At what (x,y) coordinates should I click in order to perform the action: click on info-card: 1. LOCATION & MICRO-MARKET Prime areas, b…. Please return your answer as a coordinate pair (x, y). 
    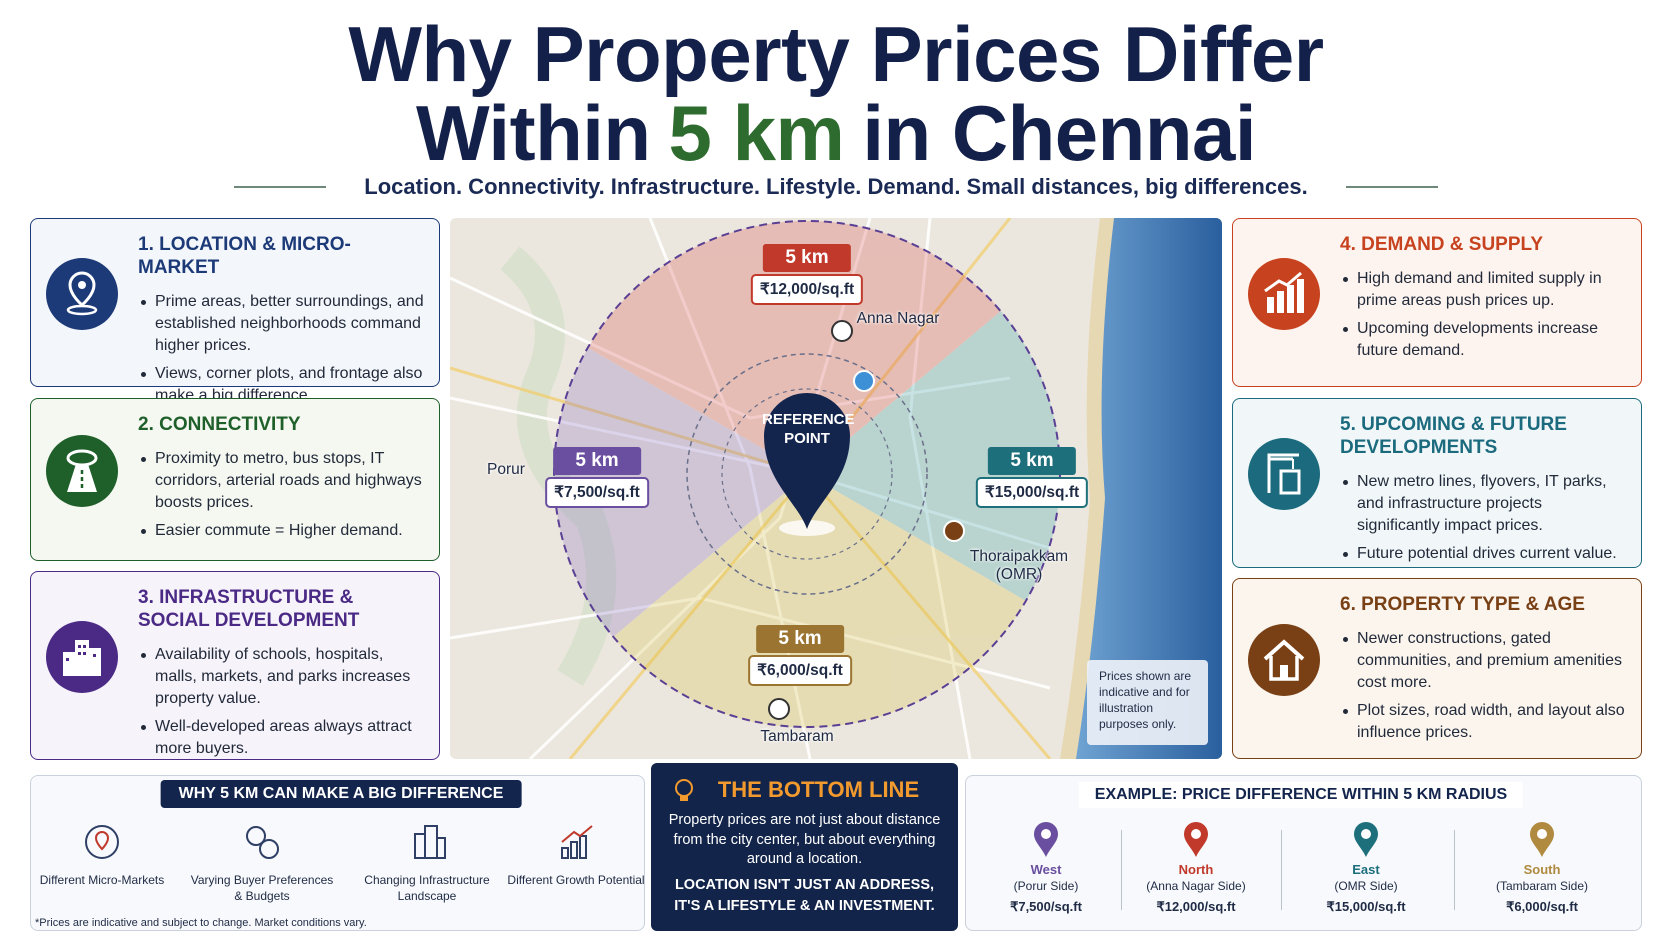
    Looking at the image, I should click on (235, 311).